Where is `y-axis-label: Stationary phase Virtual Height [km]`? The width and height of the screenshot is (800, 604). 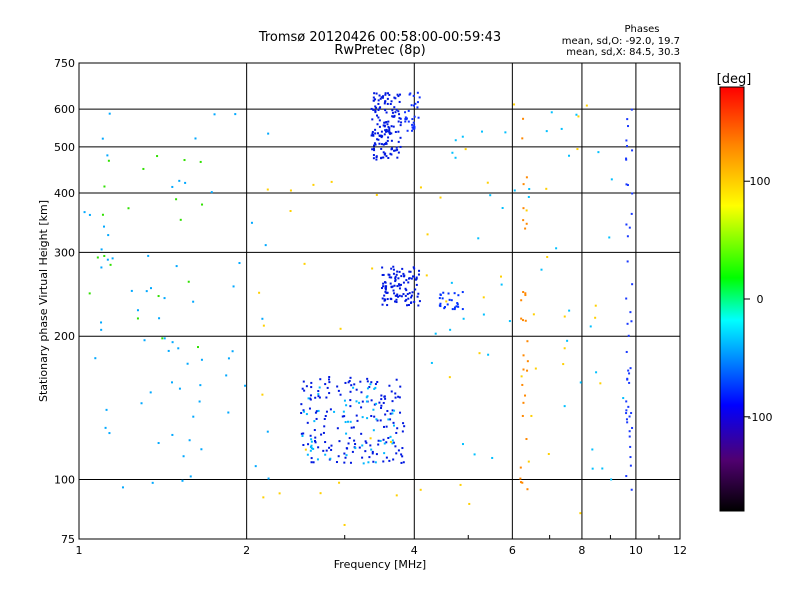 y-axis-label: Stationary phase Virtual Height [km] is located at coordinates (43, 301).